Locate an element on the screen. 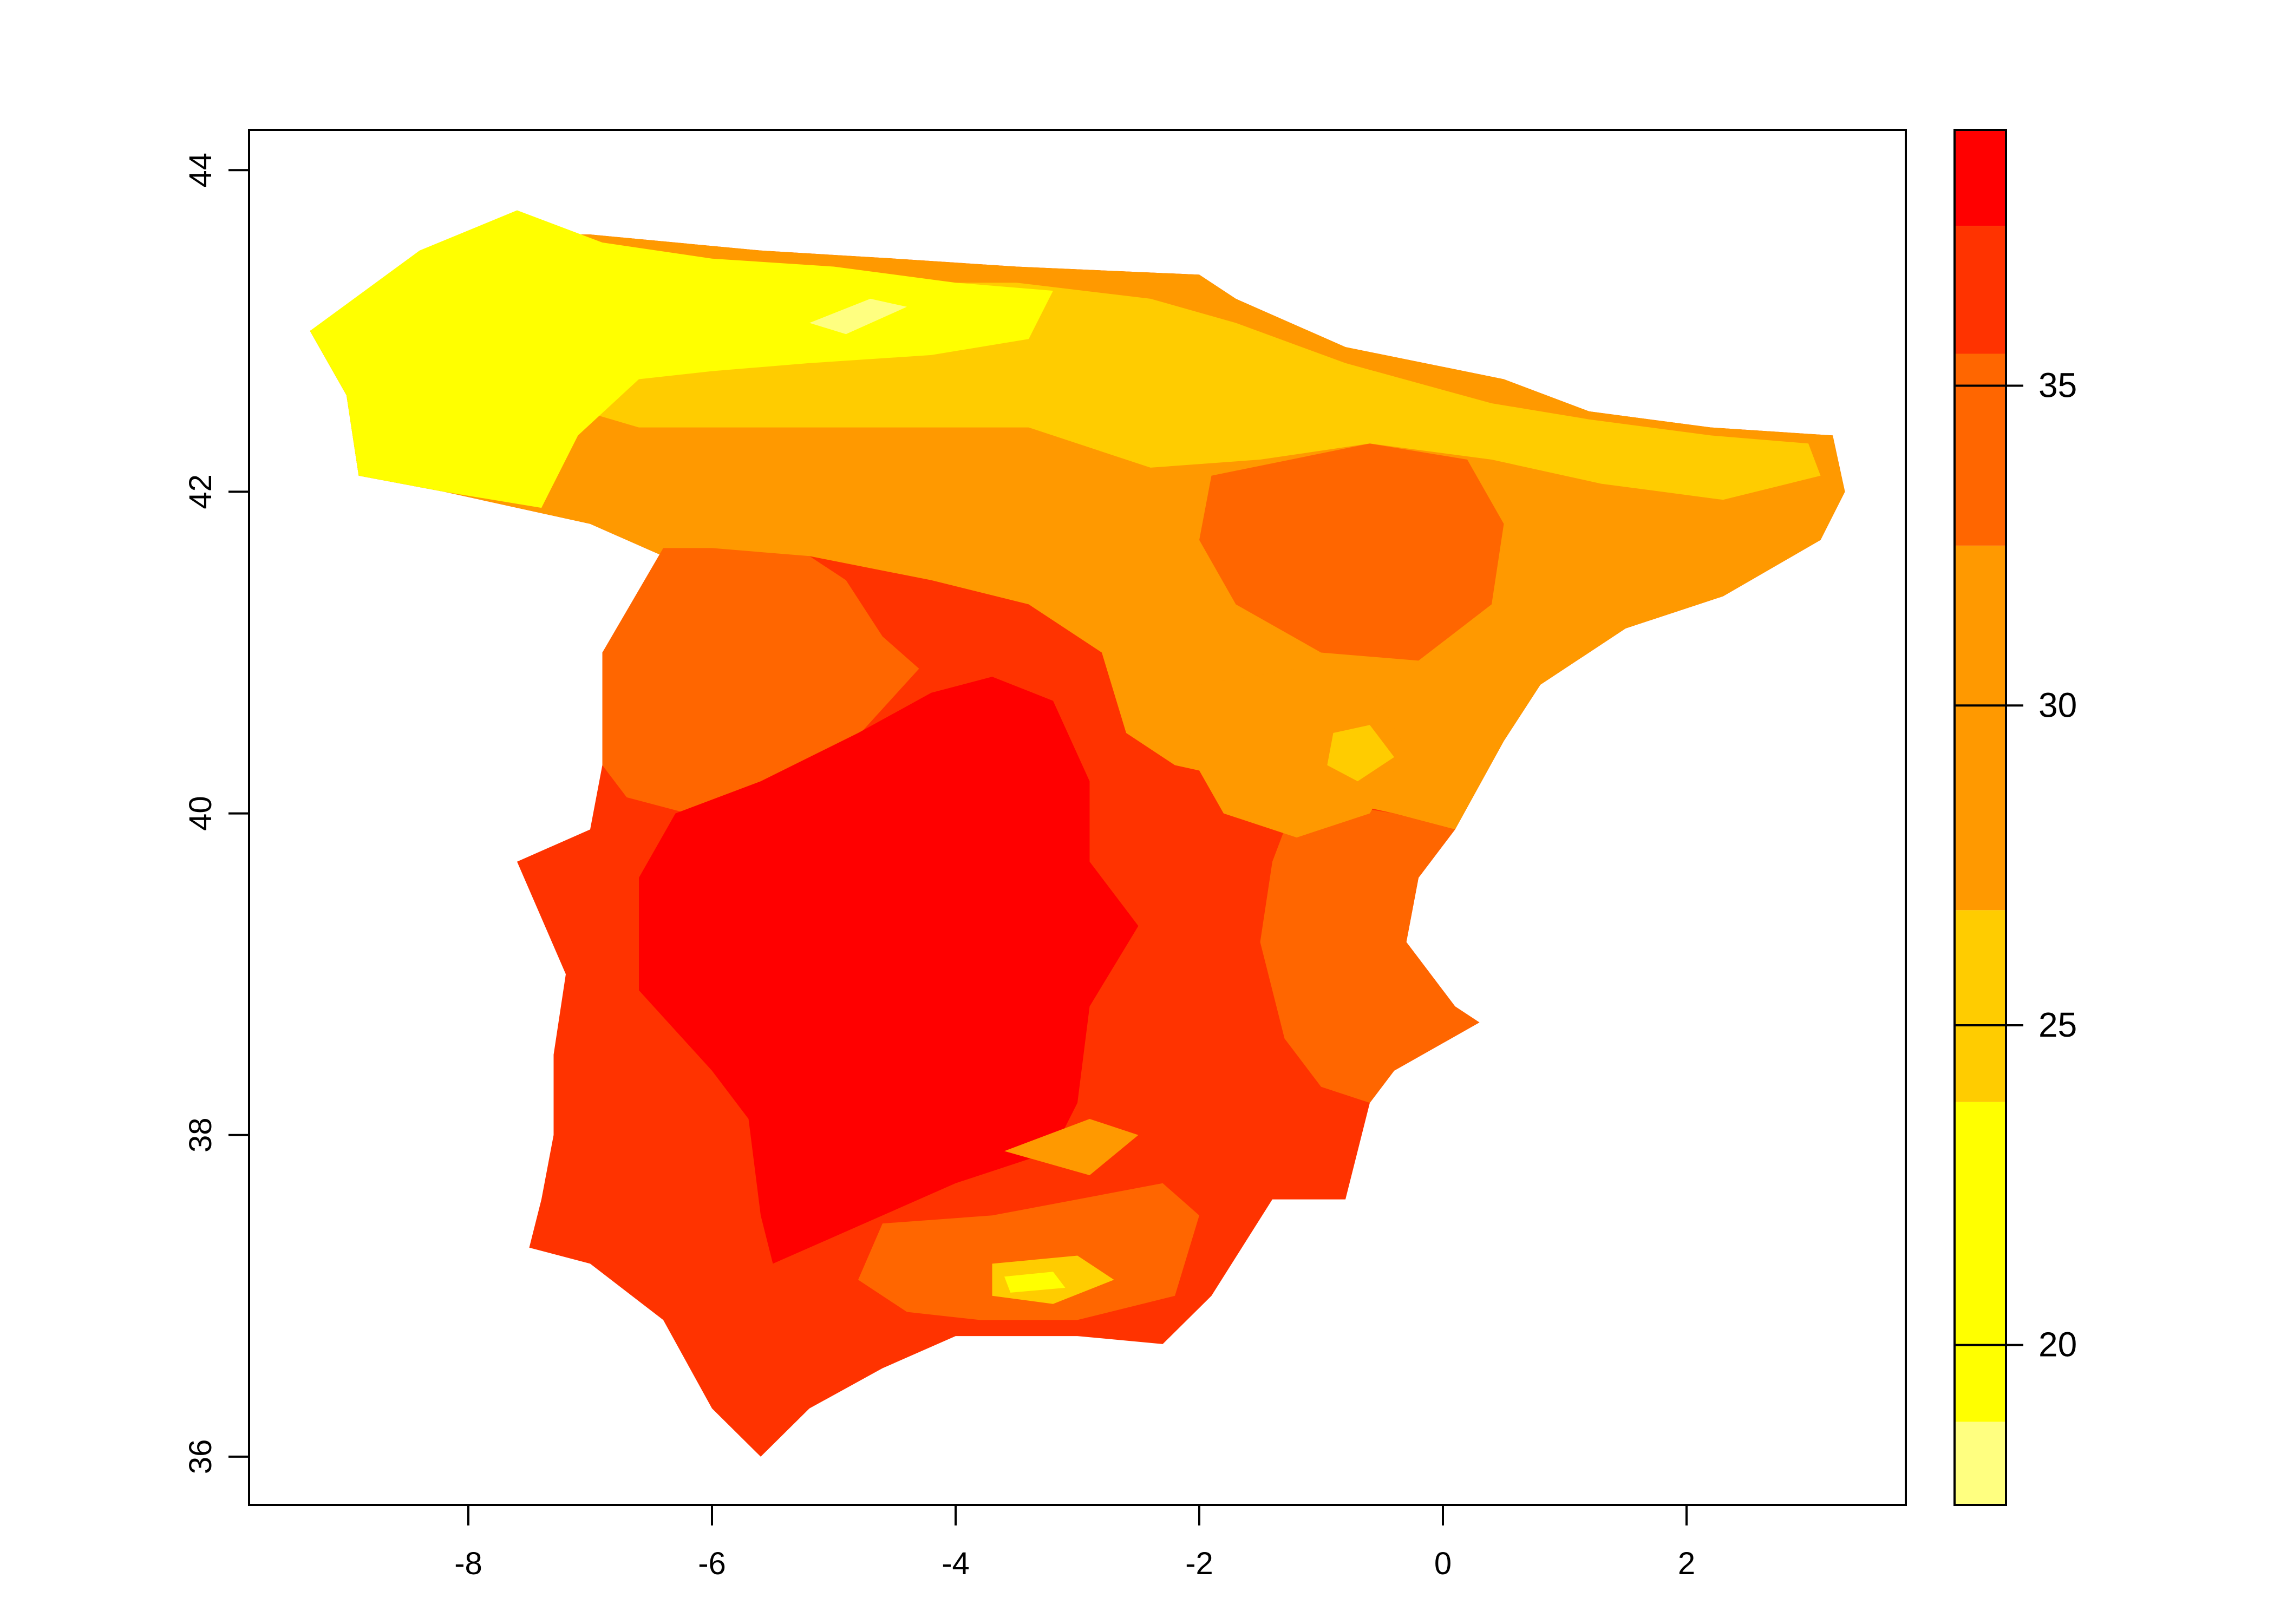  map-region-central-hot is located at coordinates (889, 970).